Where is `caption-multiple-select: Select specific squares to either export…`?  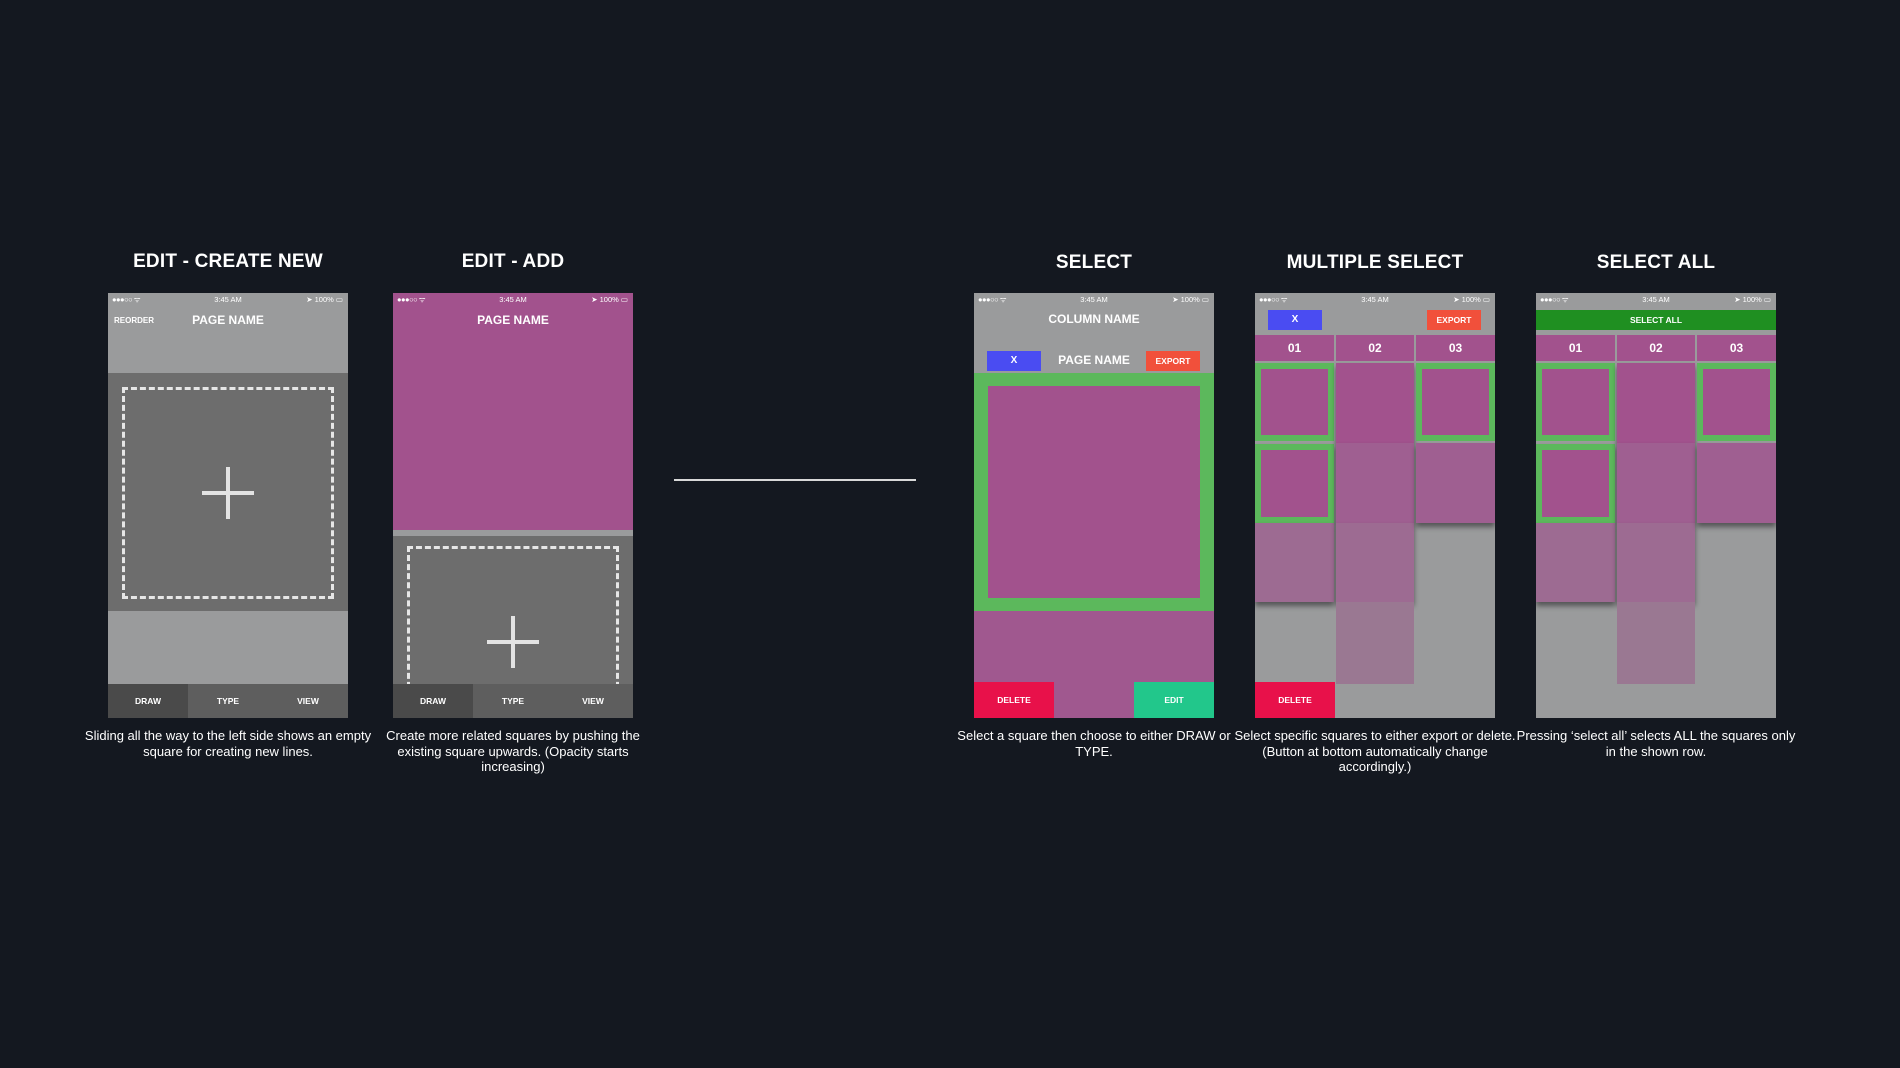
caption-multiple-select: Select specific squares to either export… is located at coordinates (1375, 751).